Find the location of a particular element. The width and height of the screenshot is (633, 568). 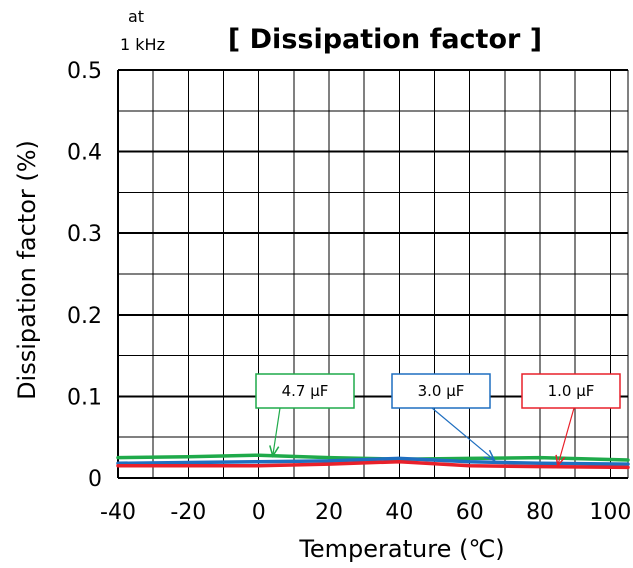

x-tick-label: 40 is located at coordinates (399, 512).